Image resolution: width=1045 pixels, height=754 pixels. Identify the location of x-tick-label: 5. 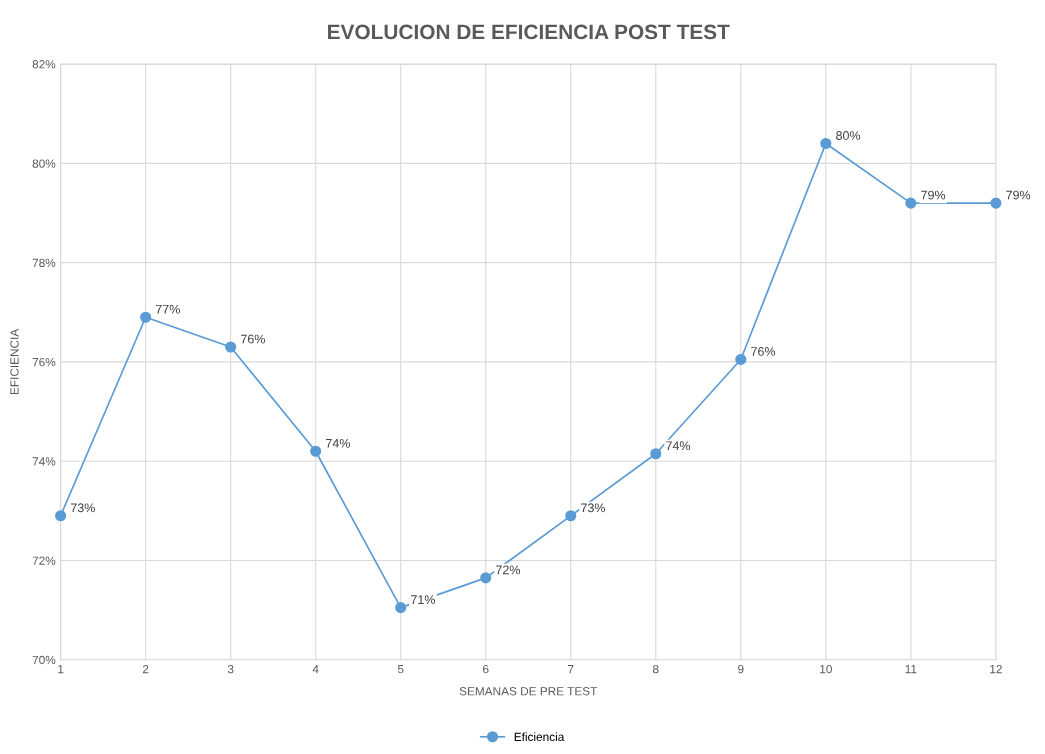
(400, 669).